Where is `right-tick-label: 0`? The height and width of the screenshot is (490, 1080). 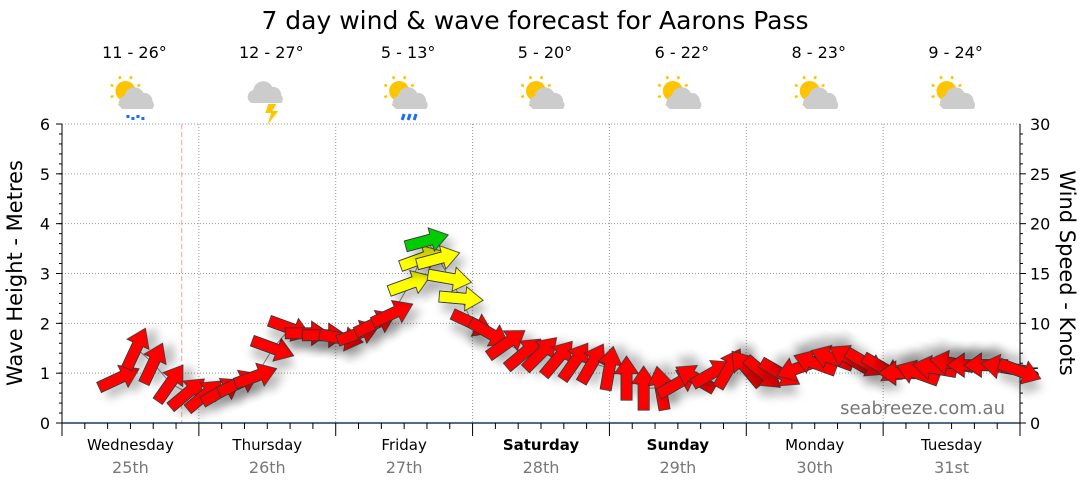 right-tick-label: 0 is located at coordinates (1035, 423).